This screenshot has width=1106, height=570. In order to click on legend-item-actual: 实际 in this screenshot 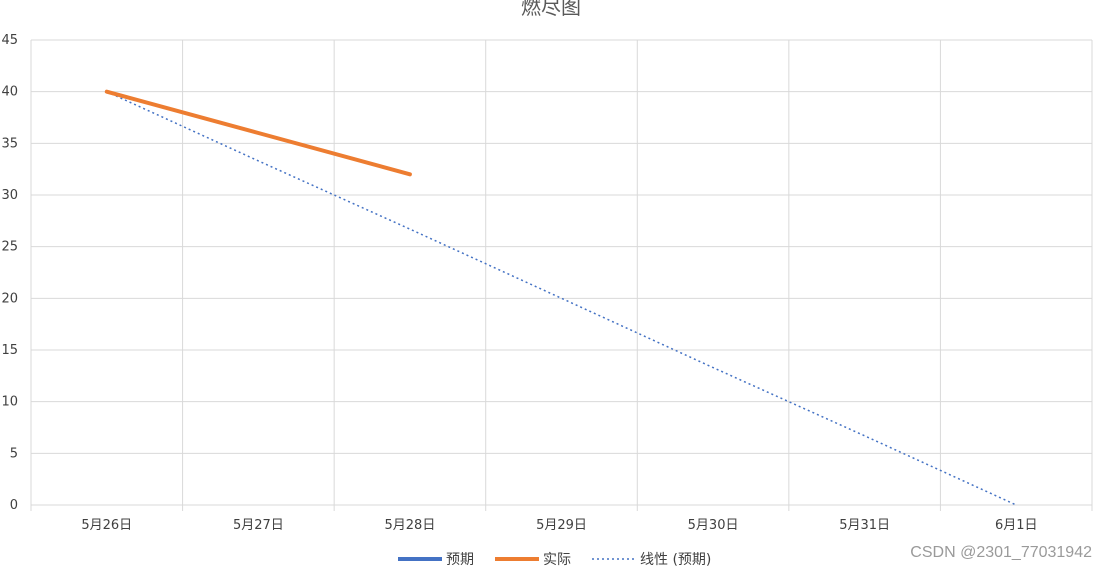, I will do `click(533, 560)`.